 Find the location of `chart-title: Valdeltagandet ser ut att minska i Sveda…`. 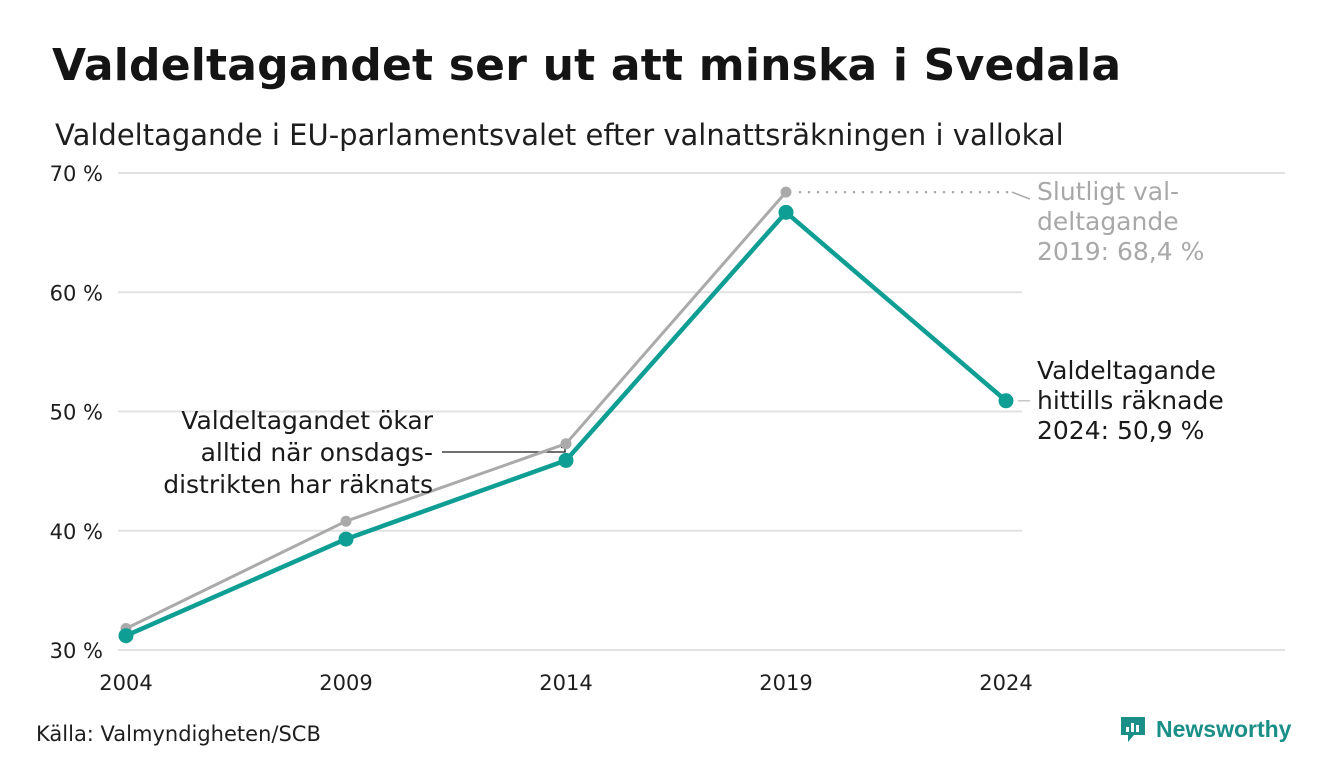

chart-title: Valdeltagandet ser ut att minska i Sveda… is located at coordinates (587, 65).